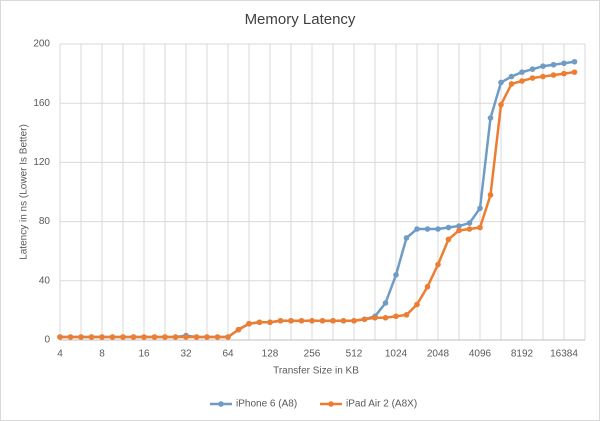 This screenshot has width=600, height=421. Describe the element at coordinates (316, 371) in the screenshot. I see `x-axis-title: Transfer Size in KB` at that location.